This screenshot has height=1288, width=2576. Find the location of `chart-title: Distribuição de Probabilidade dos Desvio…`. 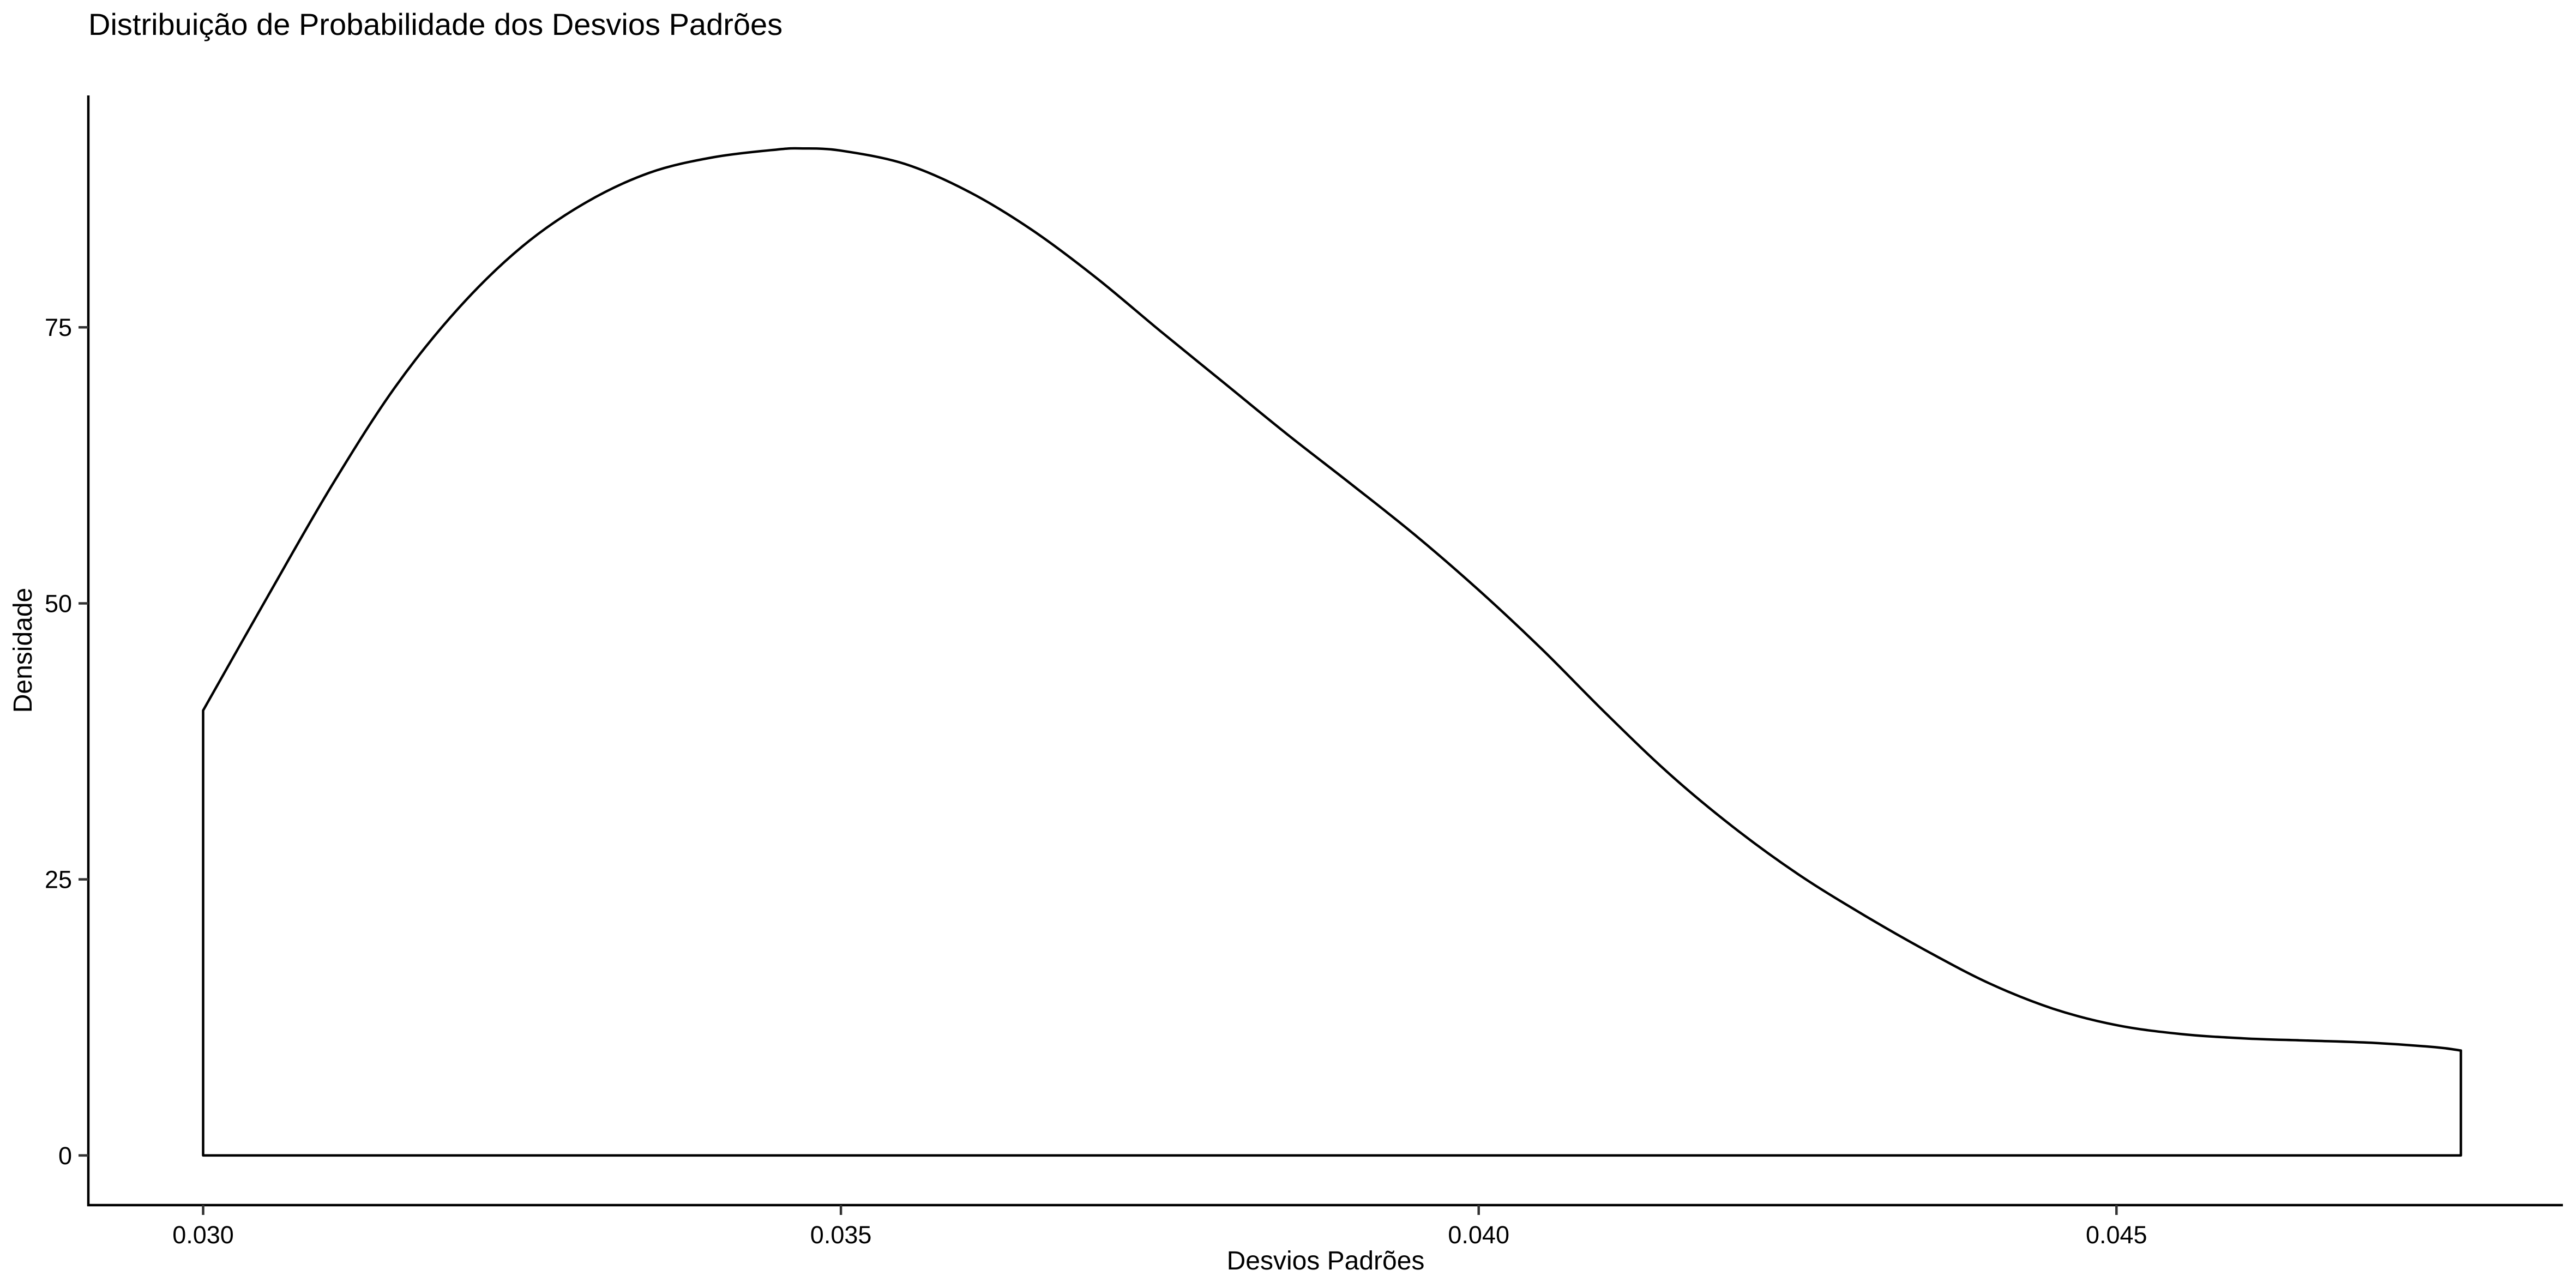

chart-title: Distribuição de Probabilidade dos Desvio… is located at coordinates (435, 24).